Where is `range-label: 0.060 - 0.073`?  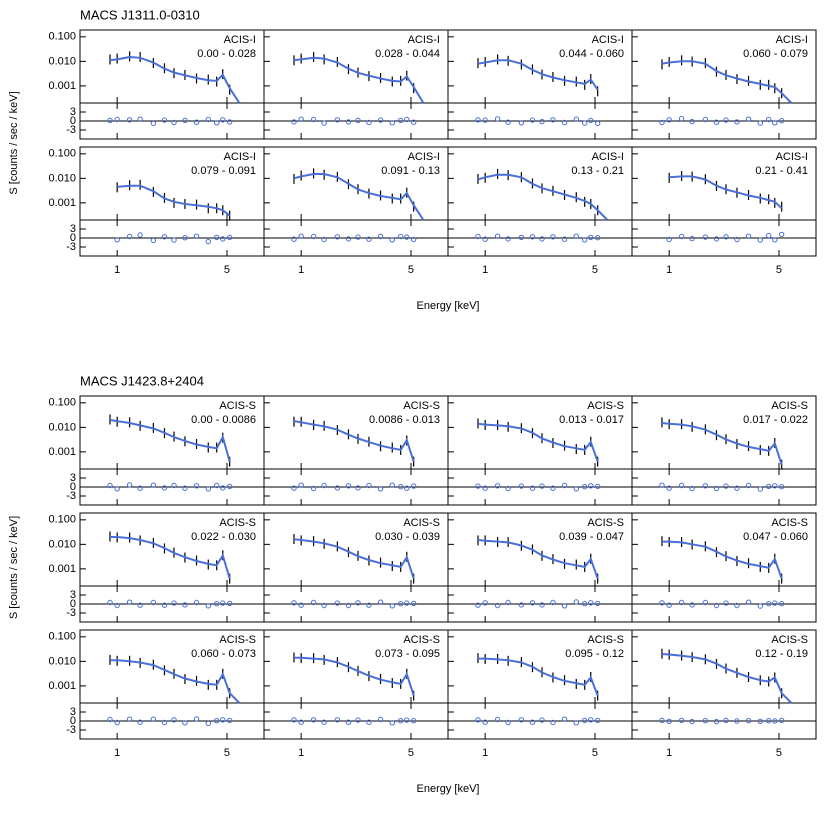 range-label: 0.060 - 0.073 is located at coordinates (223, 654).